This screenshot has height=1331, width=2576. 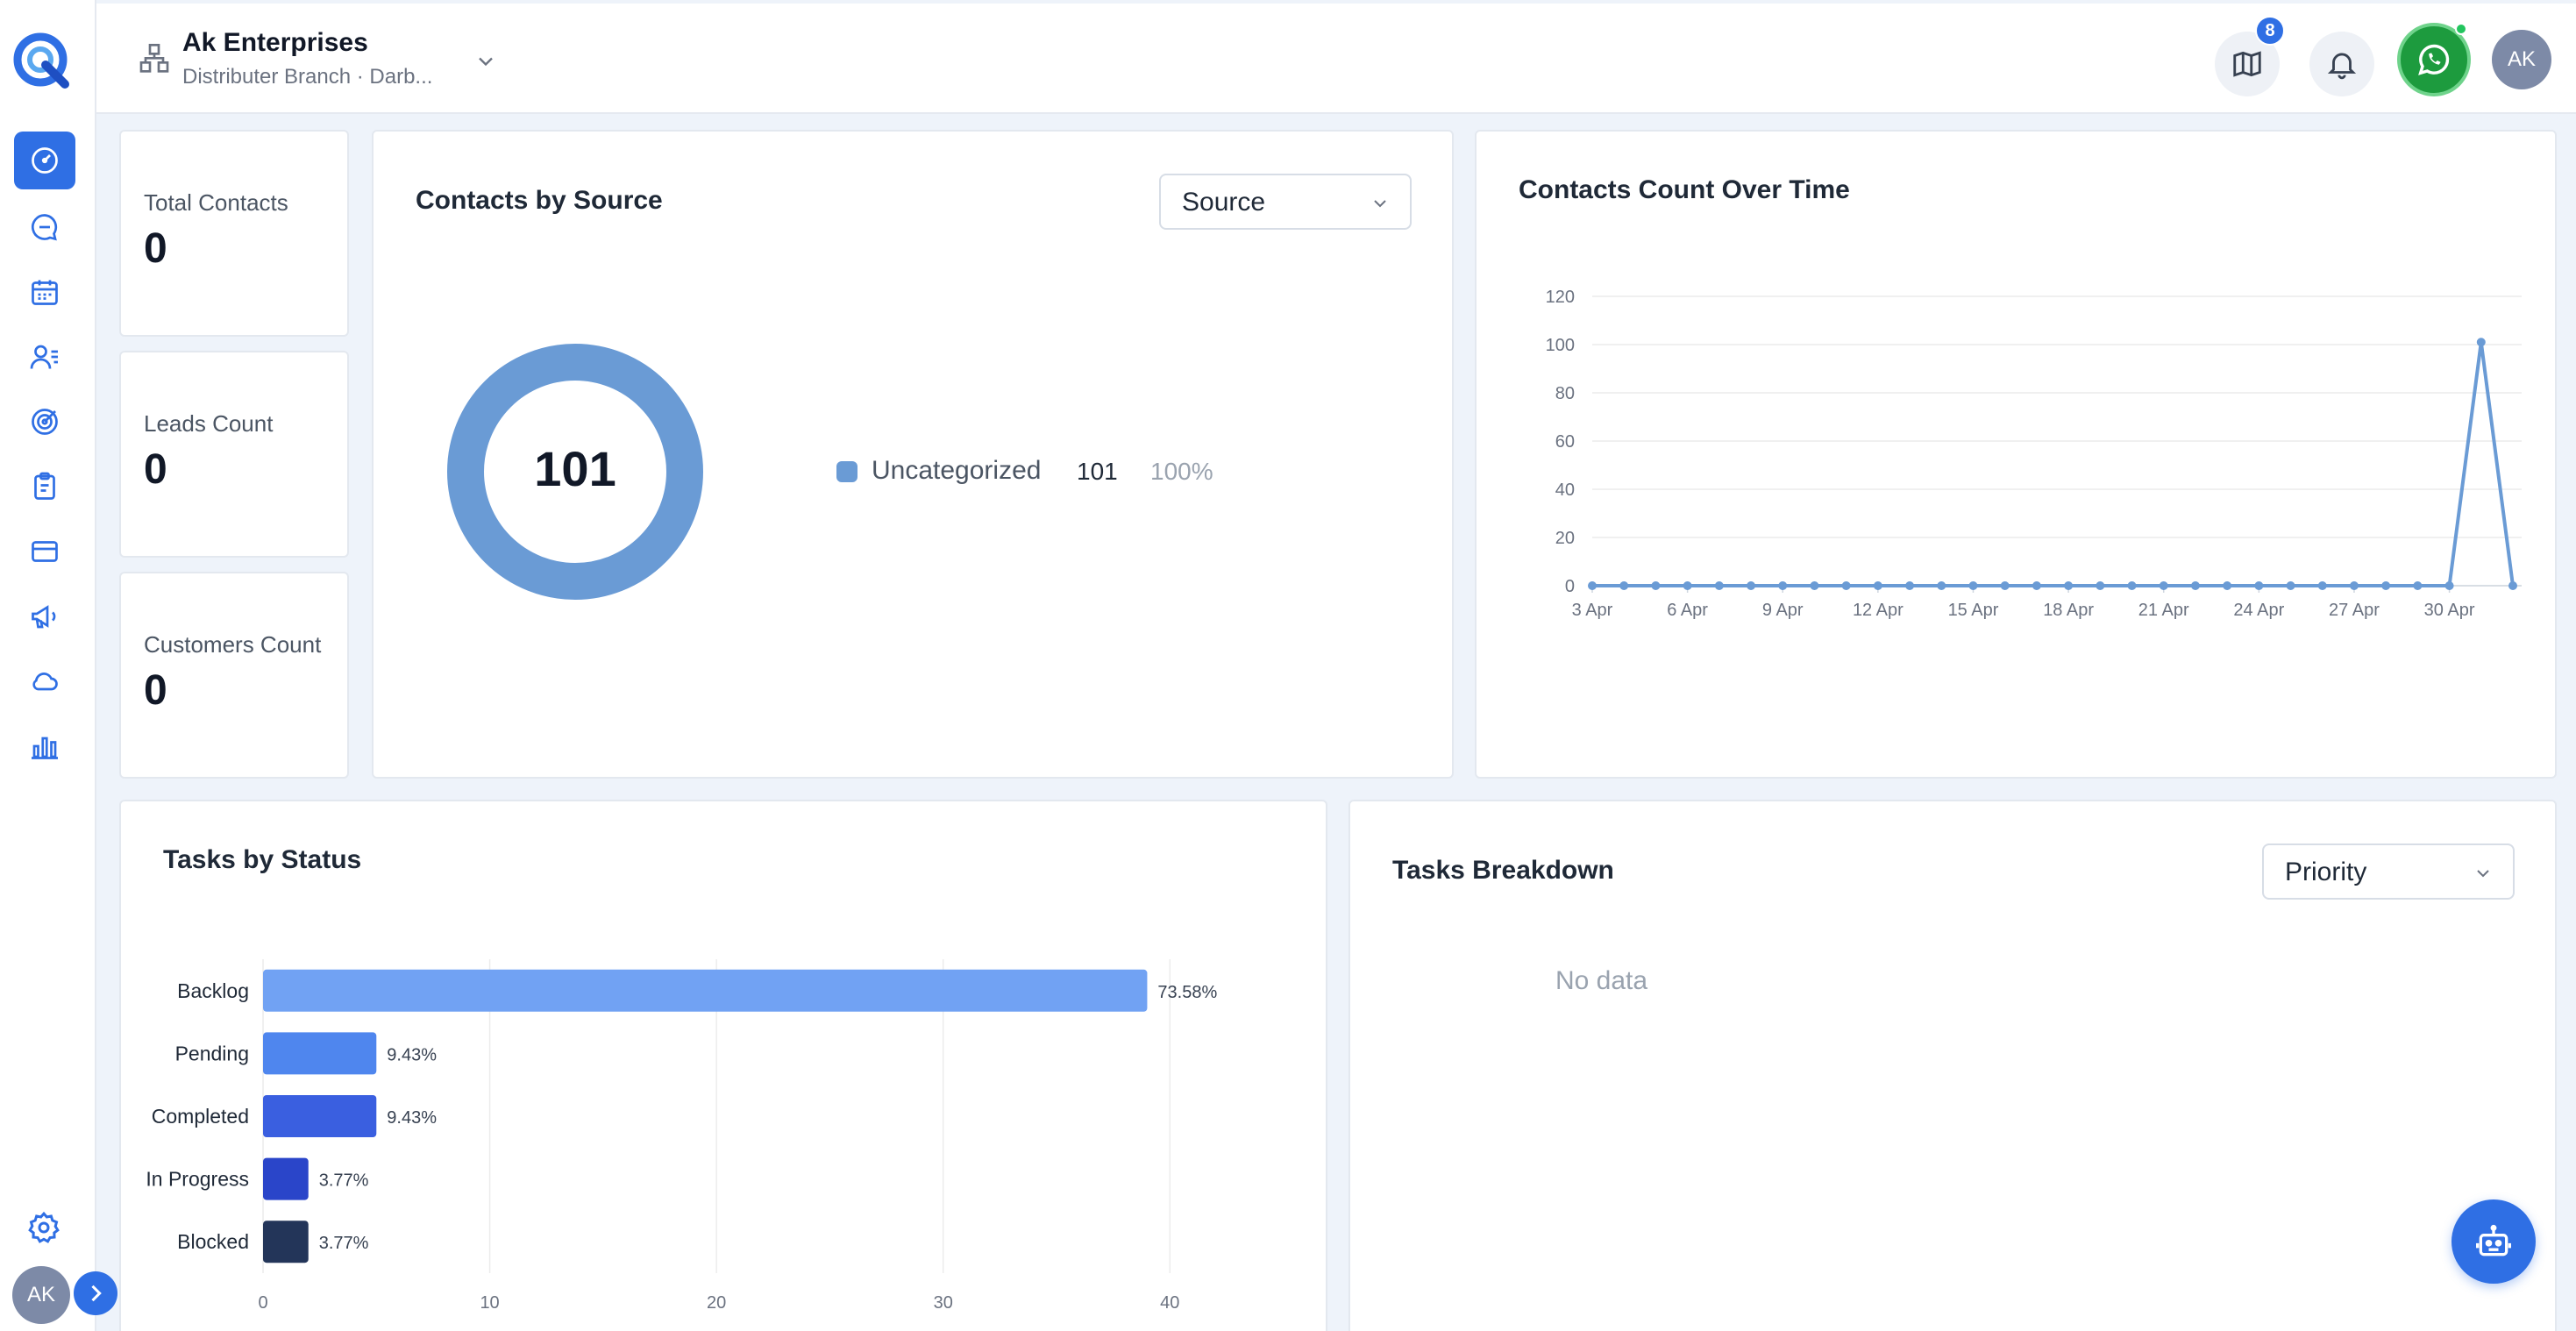 What do you see at coordinates (489, 1303) in the screenshot?
I see `x-tick-label: 10` at bounding box center [489, 1303].